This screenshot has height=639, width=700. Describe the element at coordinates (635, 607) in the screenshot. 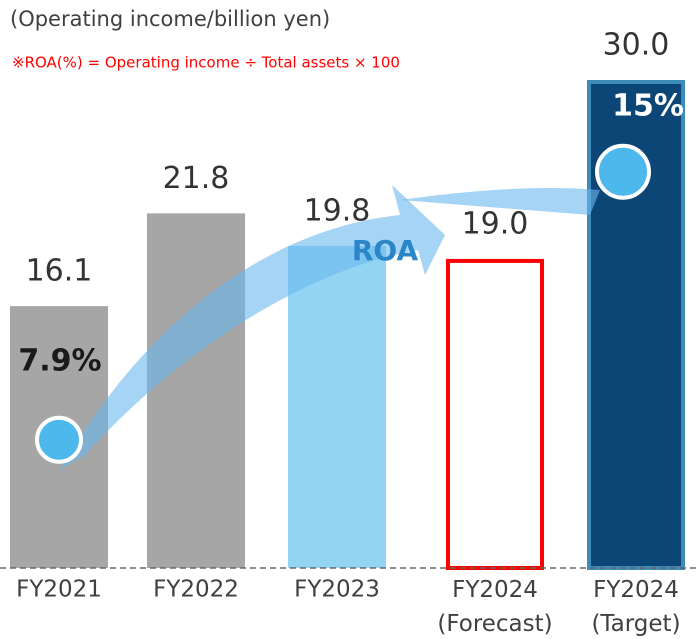

I see `x-tick-label: FY2024 (Target)` at that location.